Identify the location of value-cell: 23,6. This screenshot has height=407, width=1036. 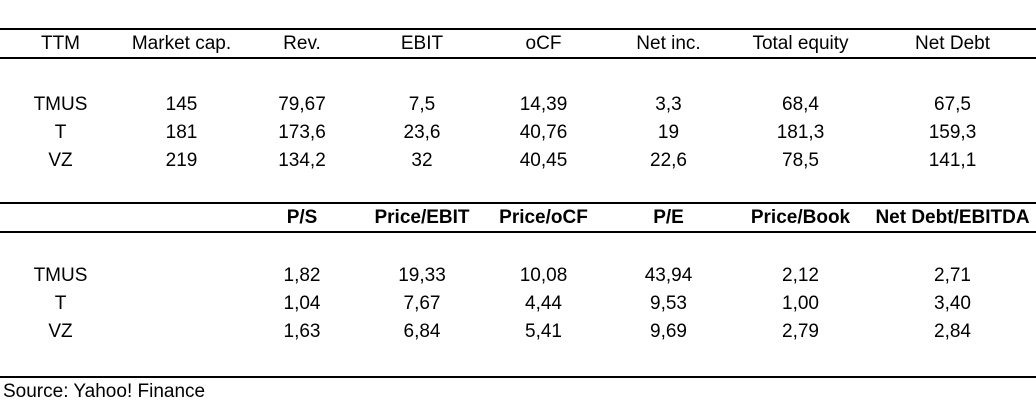
(422, 132).